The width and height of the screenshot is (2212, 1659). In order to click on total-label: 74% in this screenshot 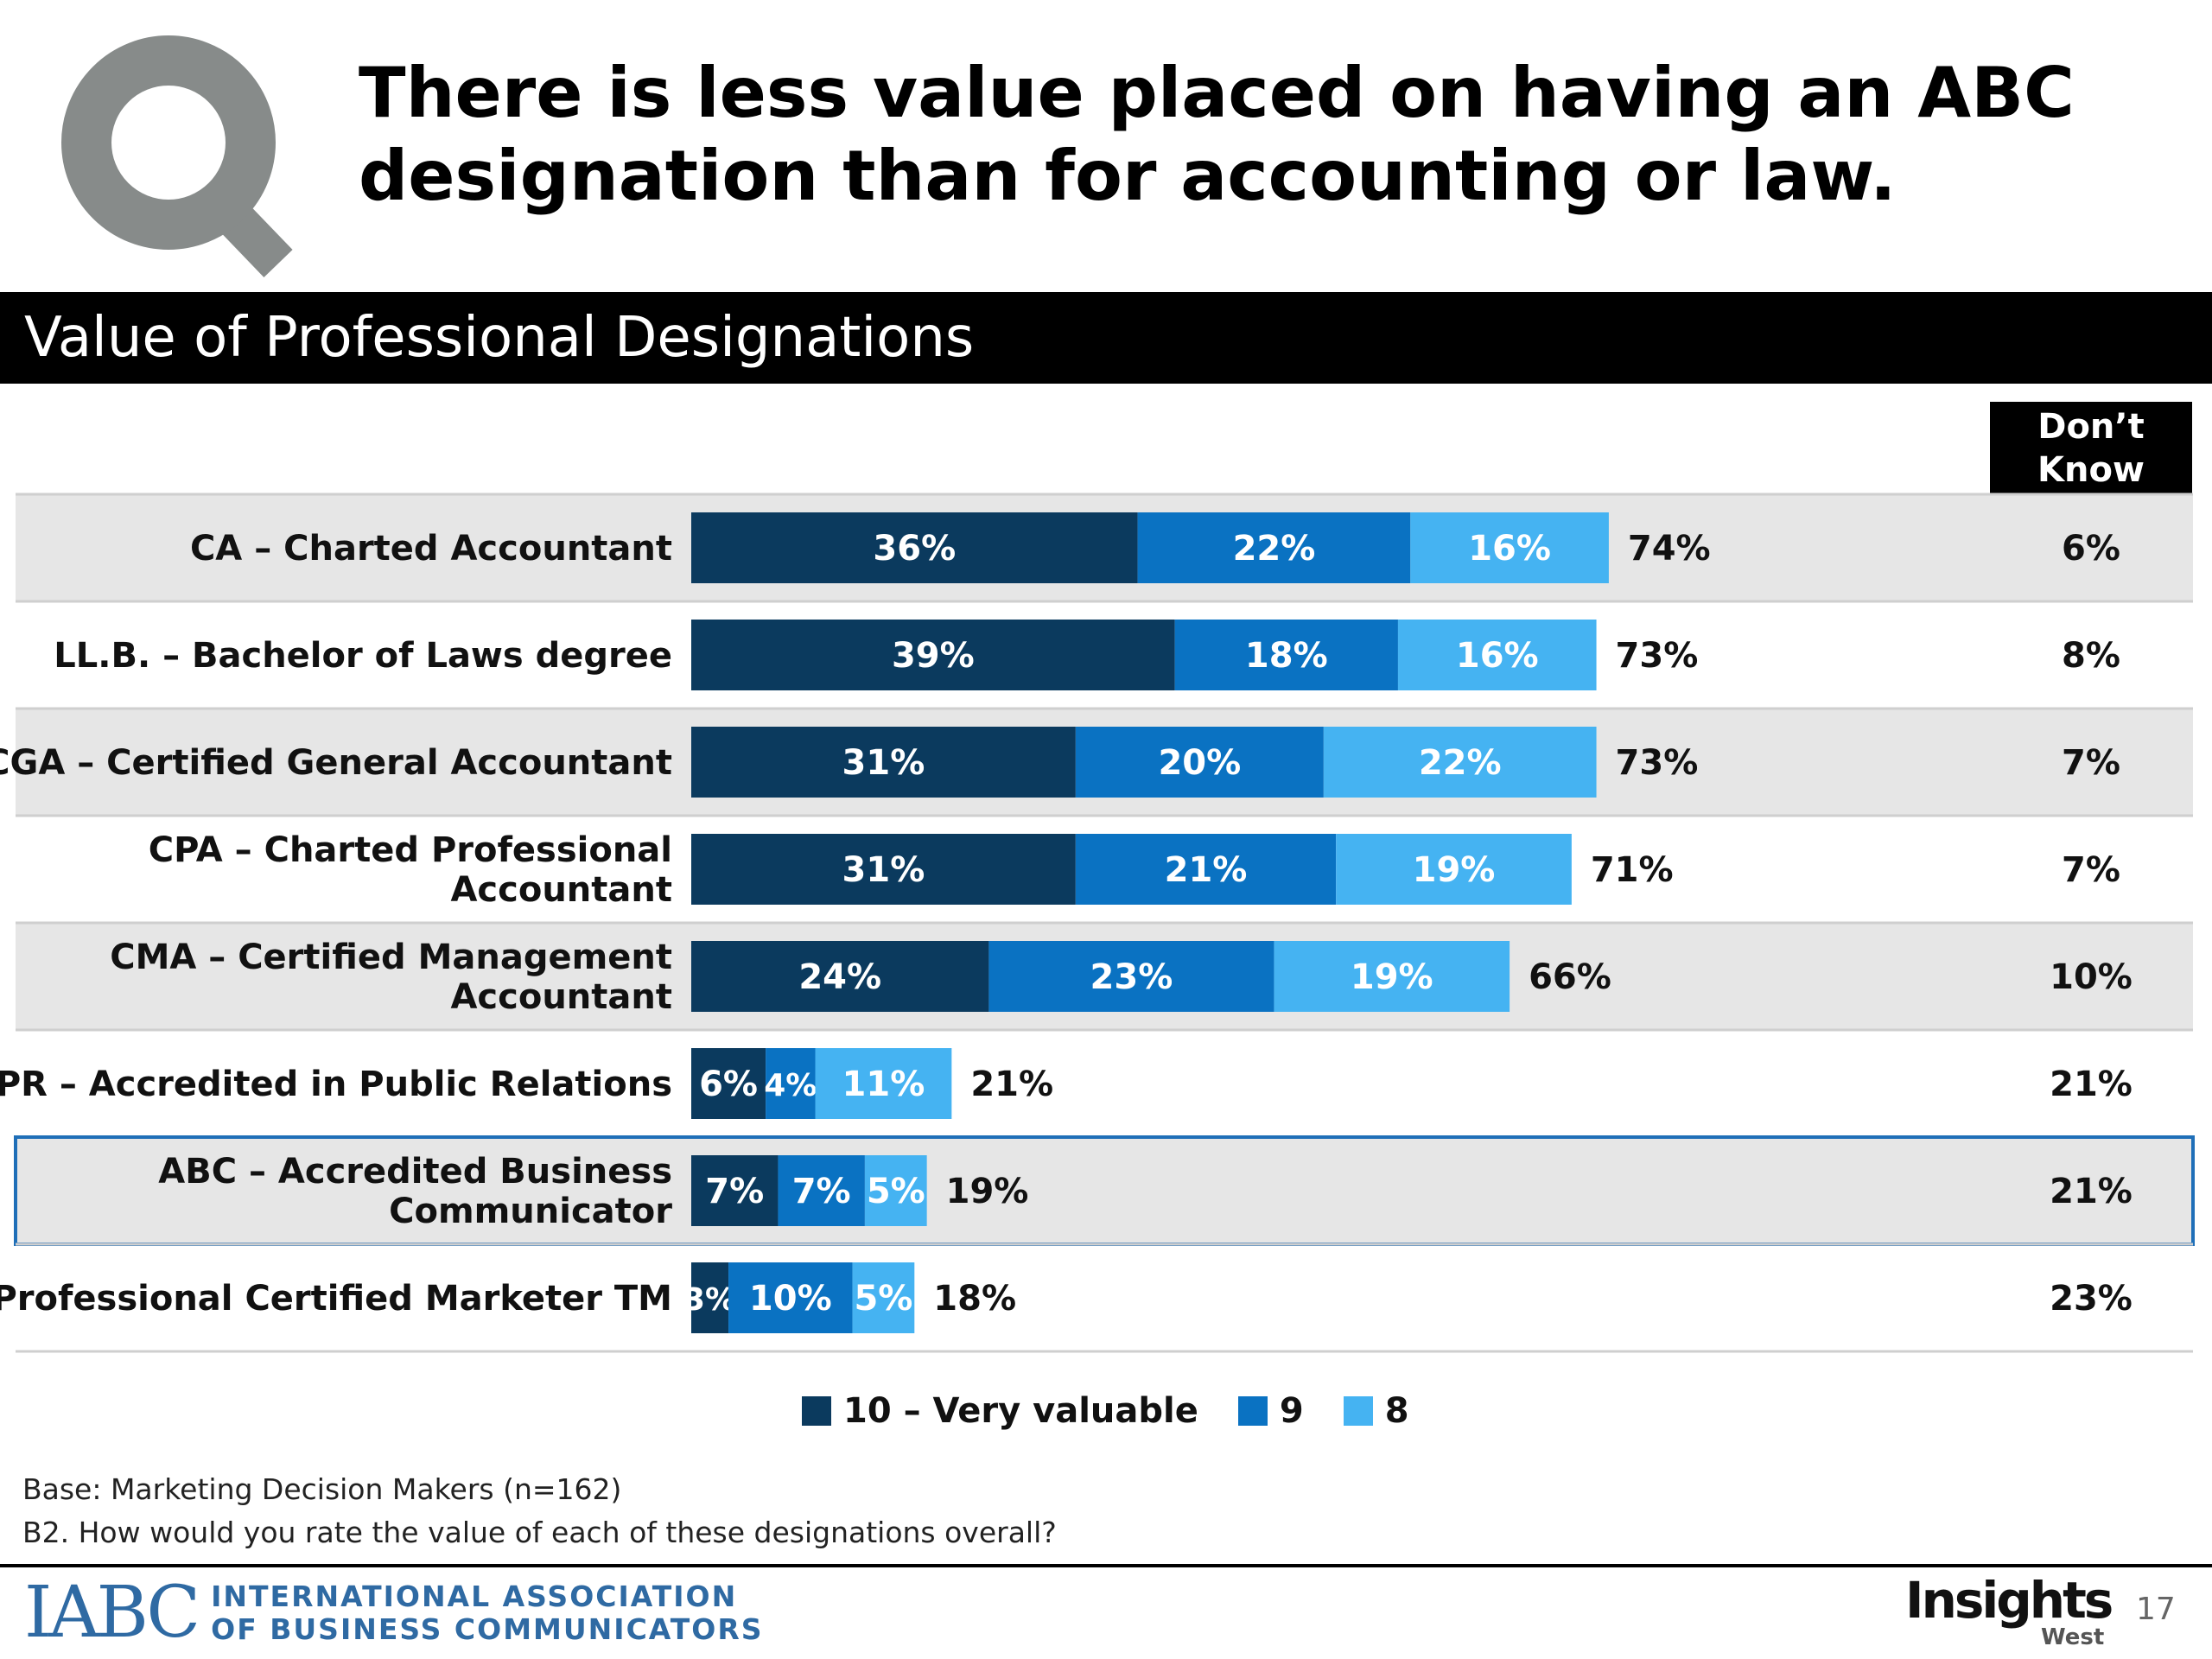, I will do `click(1669, 549)`.